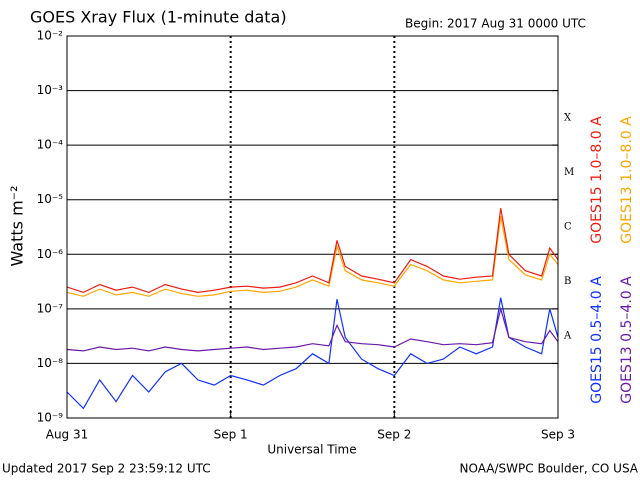 Image resolution: width=640 pixels, height=480 pixels. Describe the element at coordinates (50, 36) in the screenshot. I see `y-tick-label: 10⁻²` at that location.